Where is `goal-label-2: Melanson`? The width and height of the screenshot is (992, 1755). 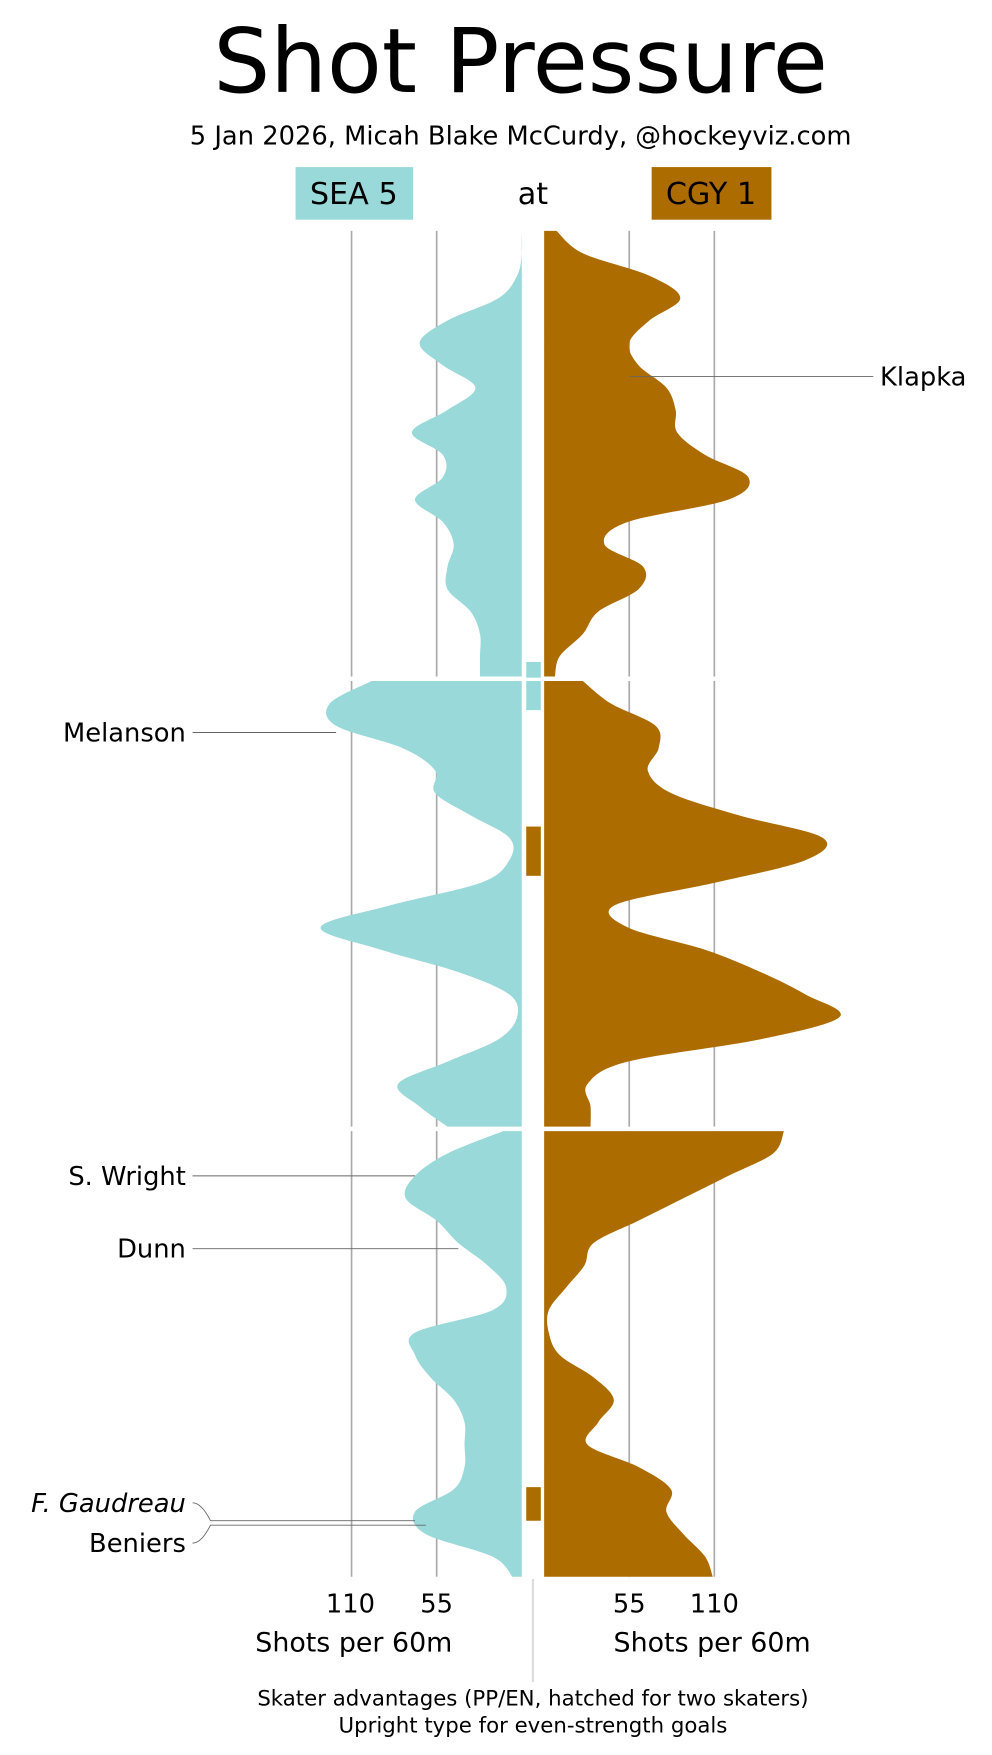
goal-label-2: Melanson is located at coordinates (124, 733).